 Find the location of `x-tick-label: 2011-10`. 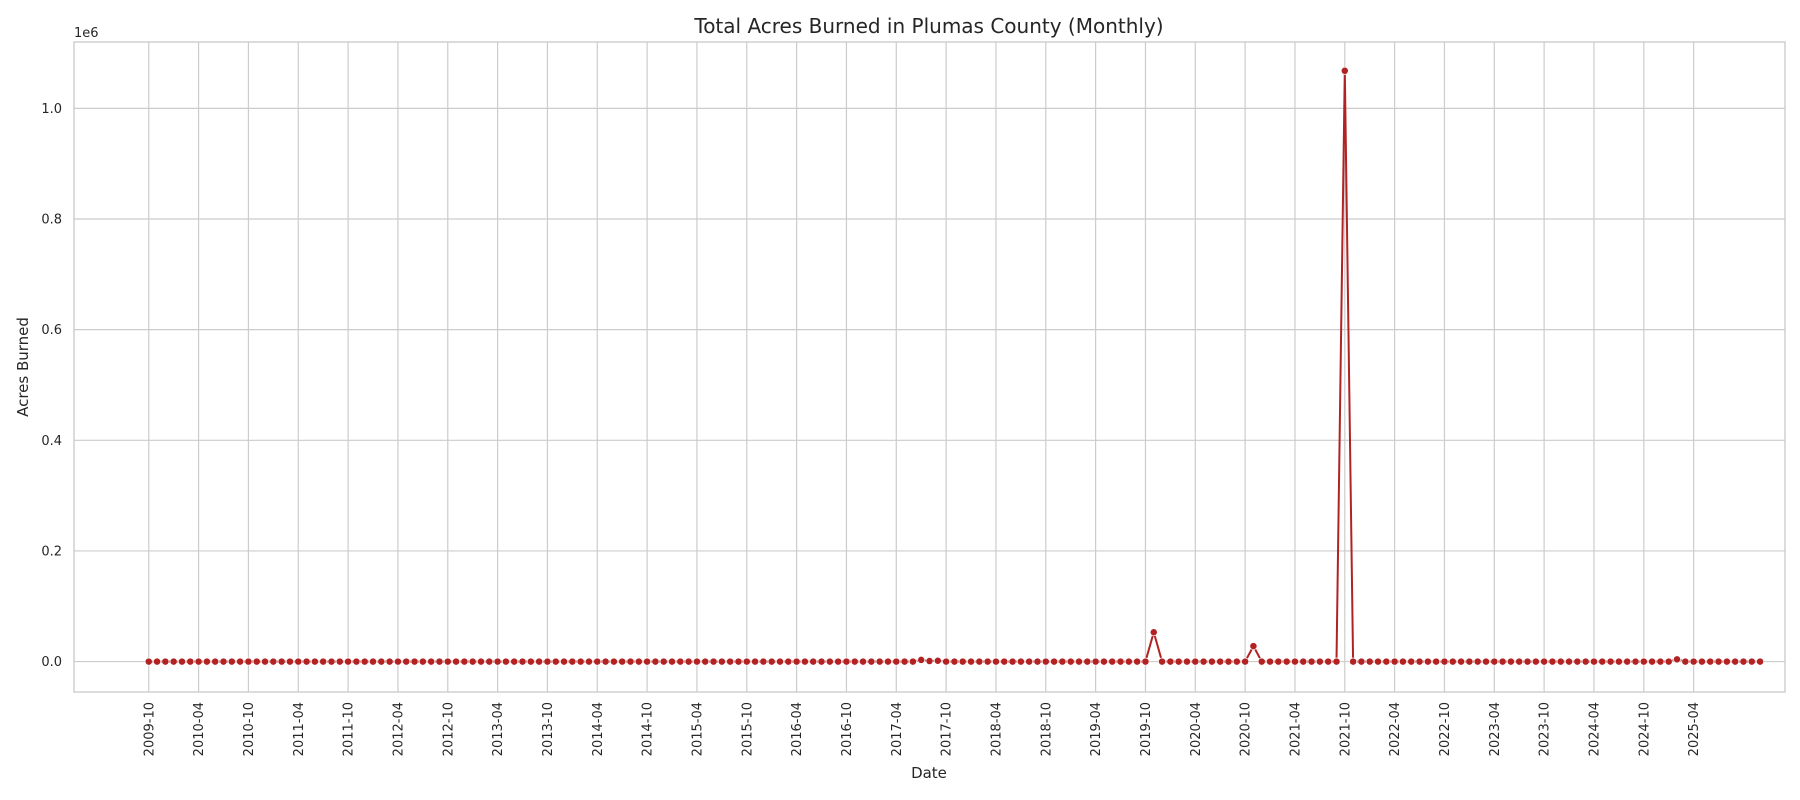

x-tick-label: 2011-10 is located at coordinates (349, 729).